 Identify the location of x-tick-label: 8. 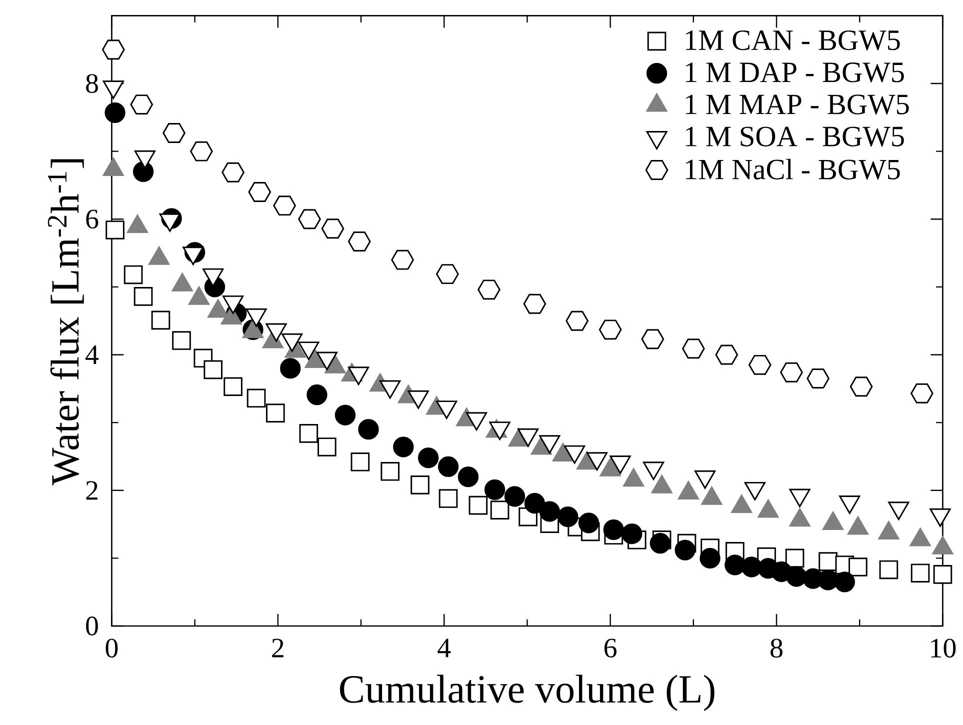
(776, 648).